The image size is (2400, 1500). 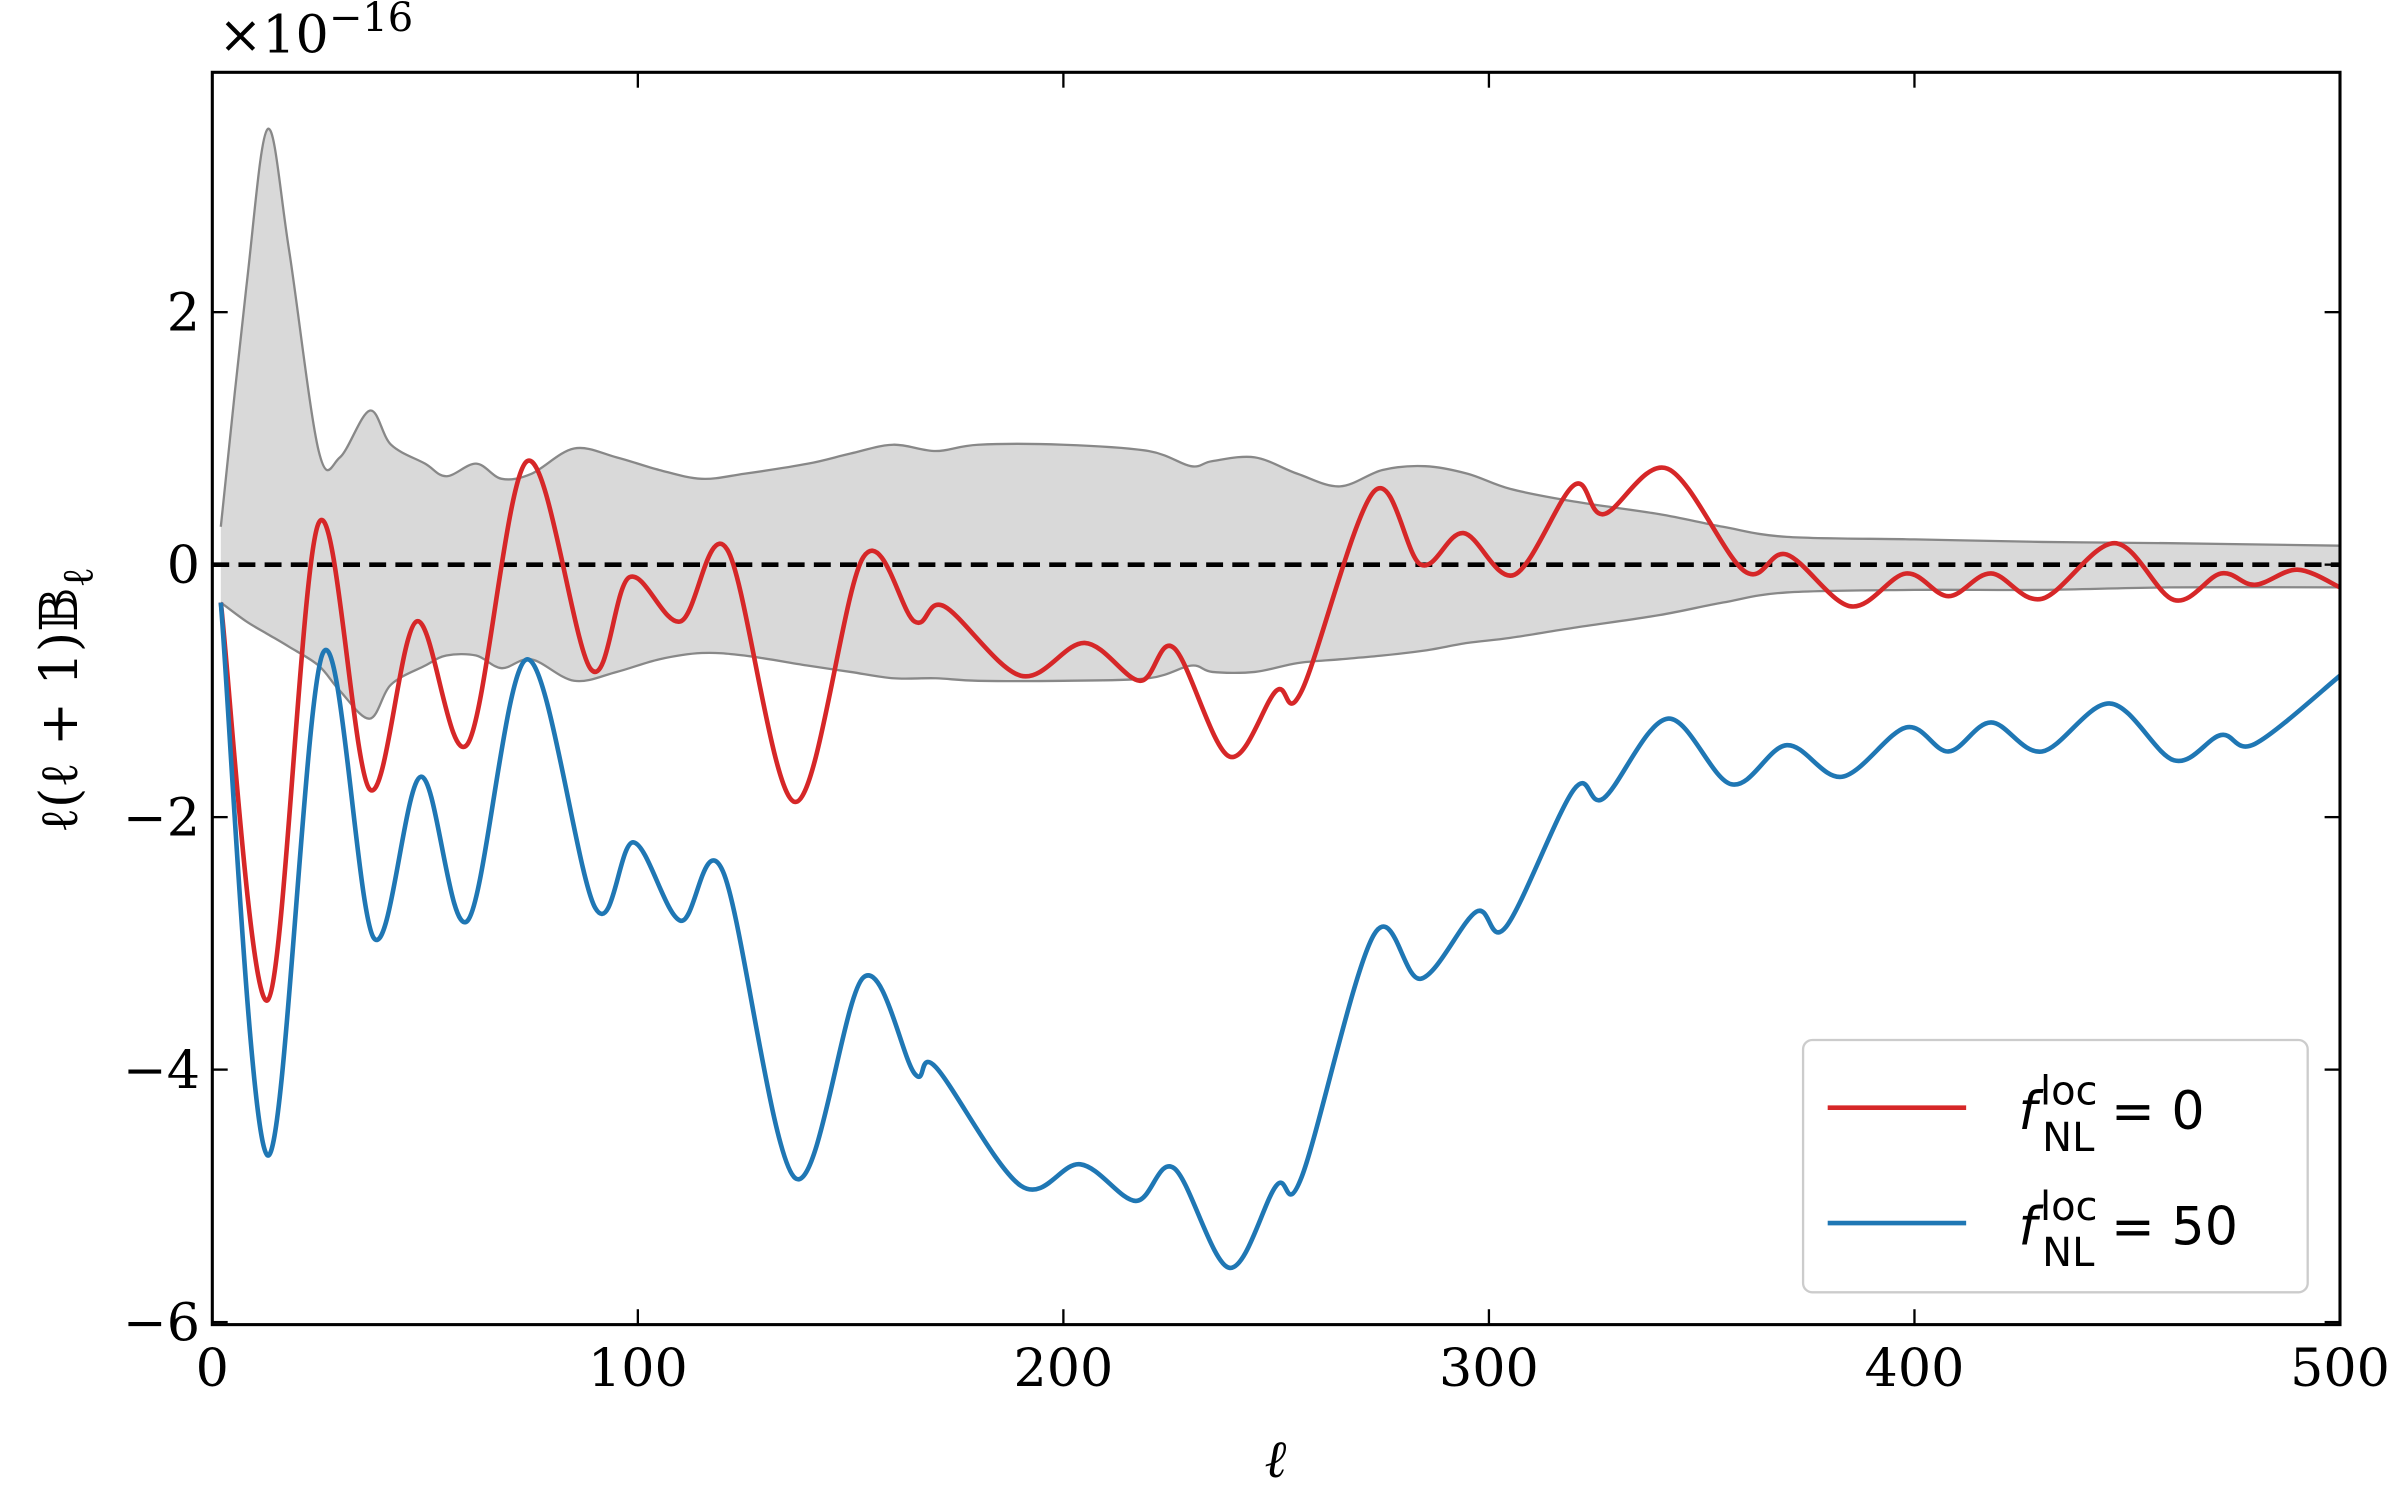 What do you see at coordinates (1489, 1368) in the screenshot?
I see `x-tick-label: 300` at bounding box center [1489, 1368].